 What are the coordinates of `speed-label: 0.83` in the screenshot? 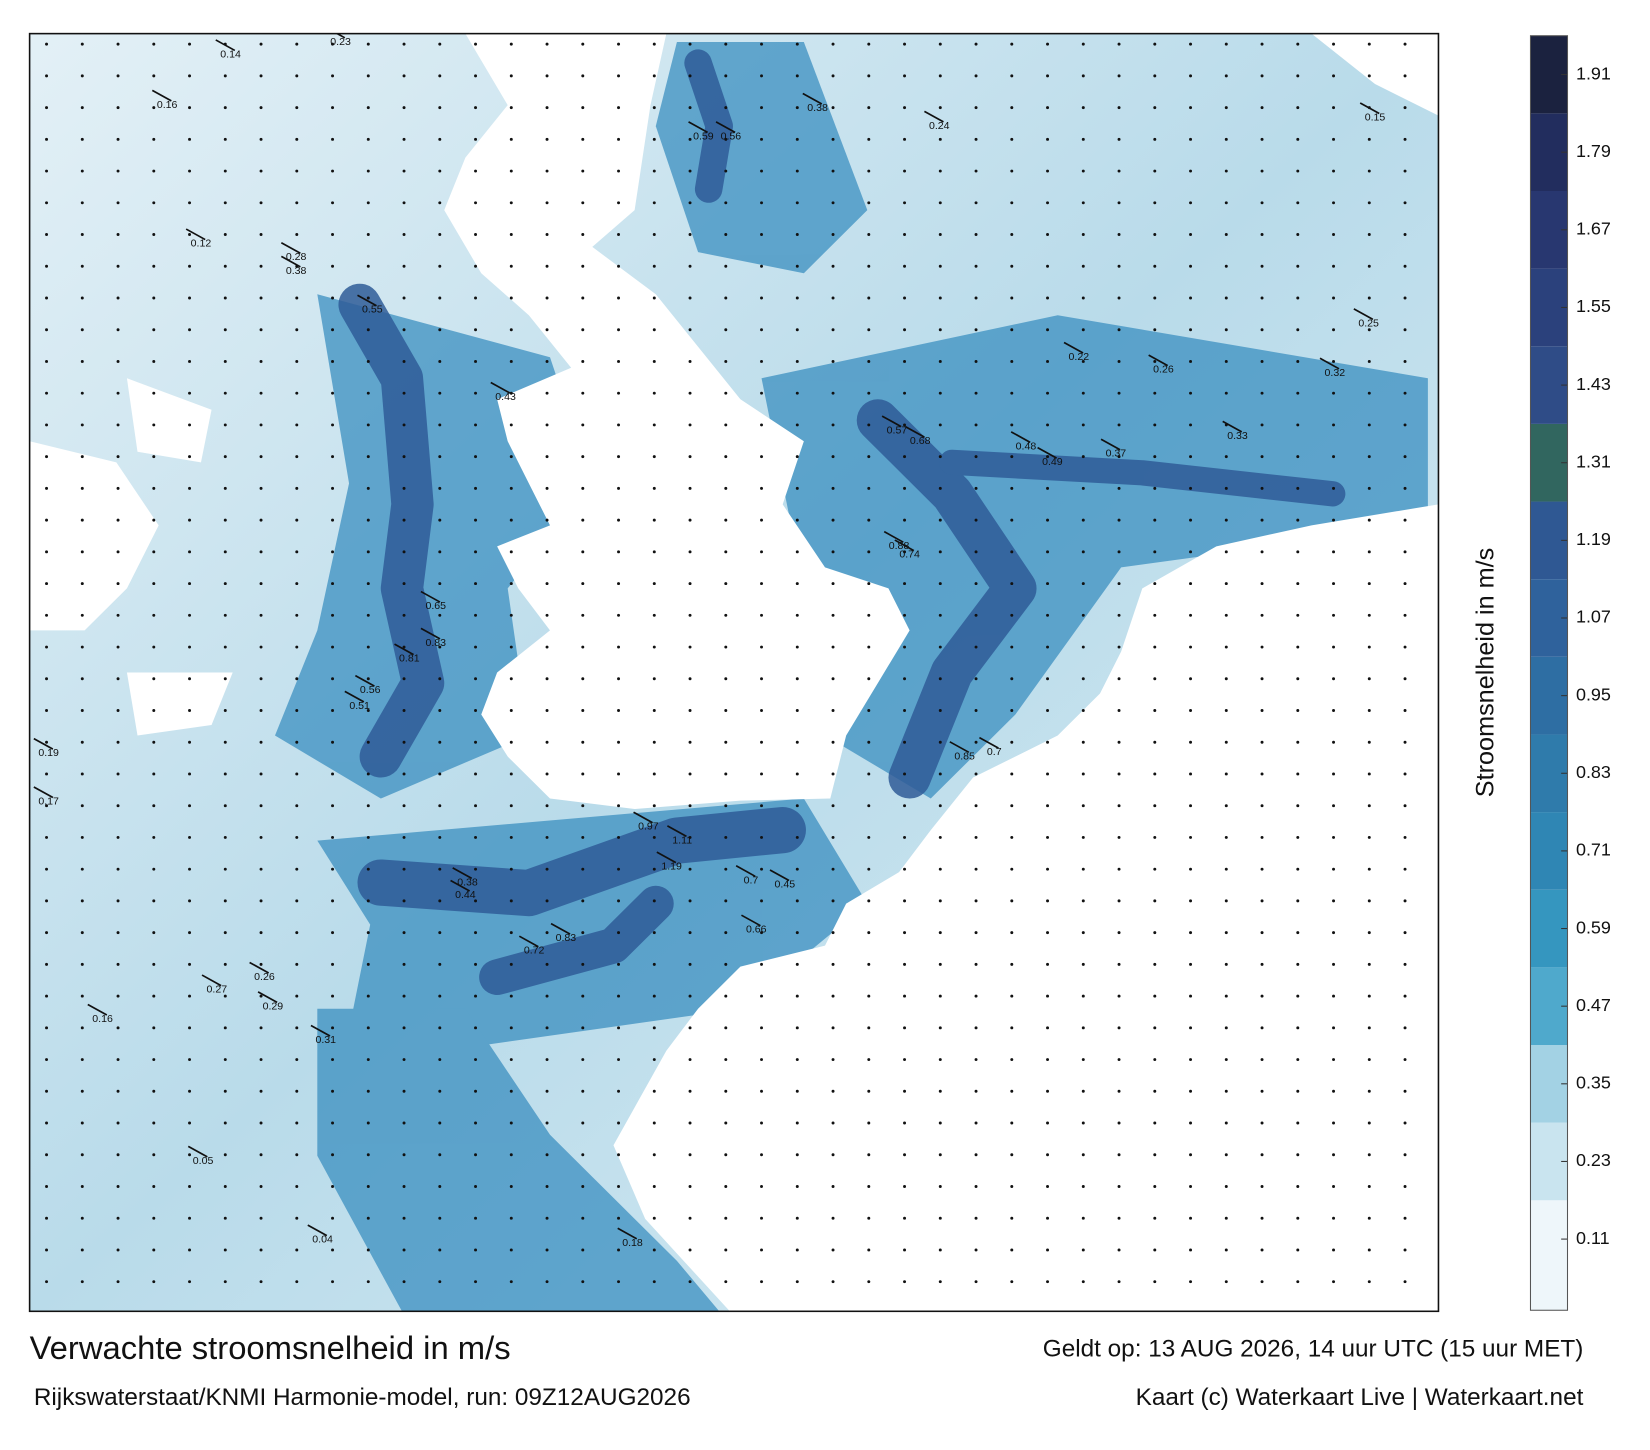 It's located at (566, 938).